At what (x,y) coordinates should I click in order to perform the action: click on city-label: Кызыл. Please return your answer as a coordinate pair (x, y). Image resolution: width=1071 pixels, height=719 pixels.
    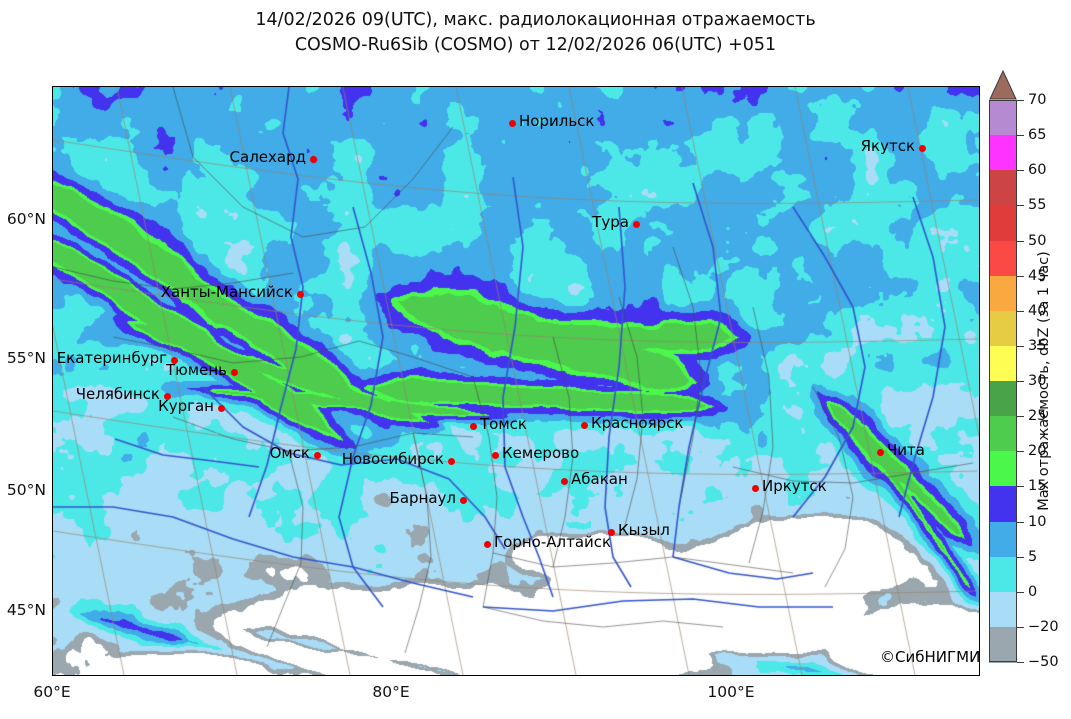
    Looking at the image, I should click on (644, 530).